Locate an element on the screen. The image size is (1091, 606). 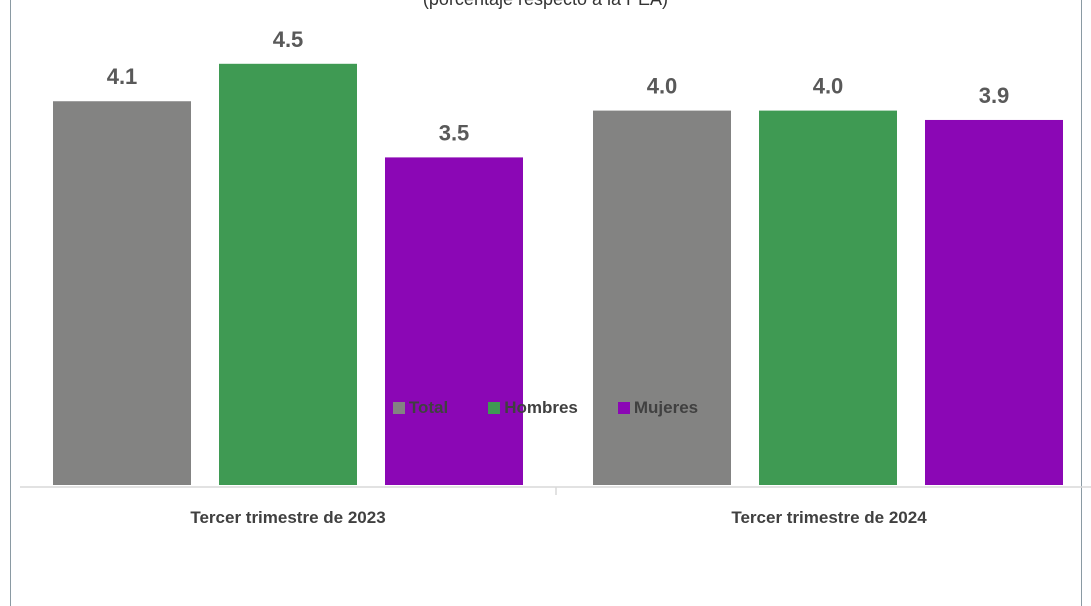
legend-item-mujeres: Mujeres is located at coordinates (658, 408).